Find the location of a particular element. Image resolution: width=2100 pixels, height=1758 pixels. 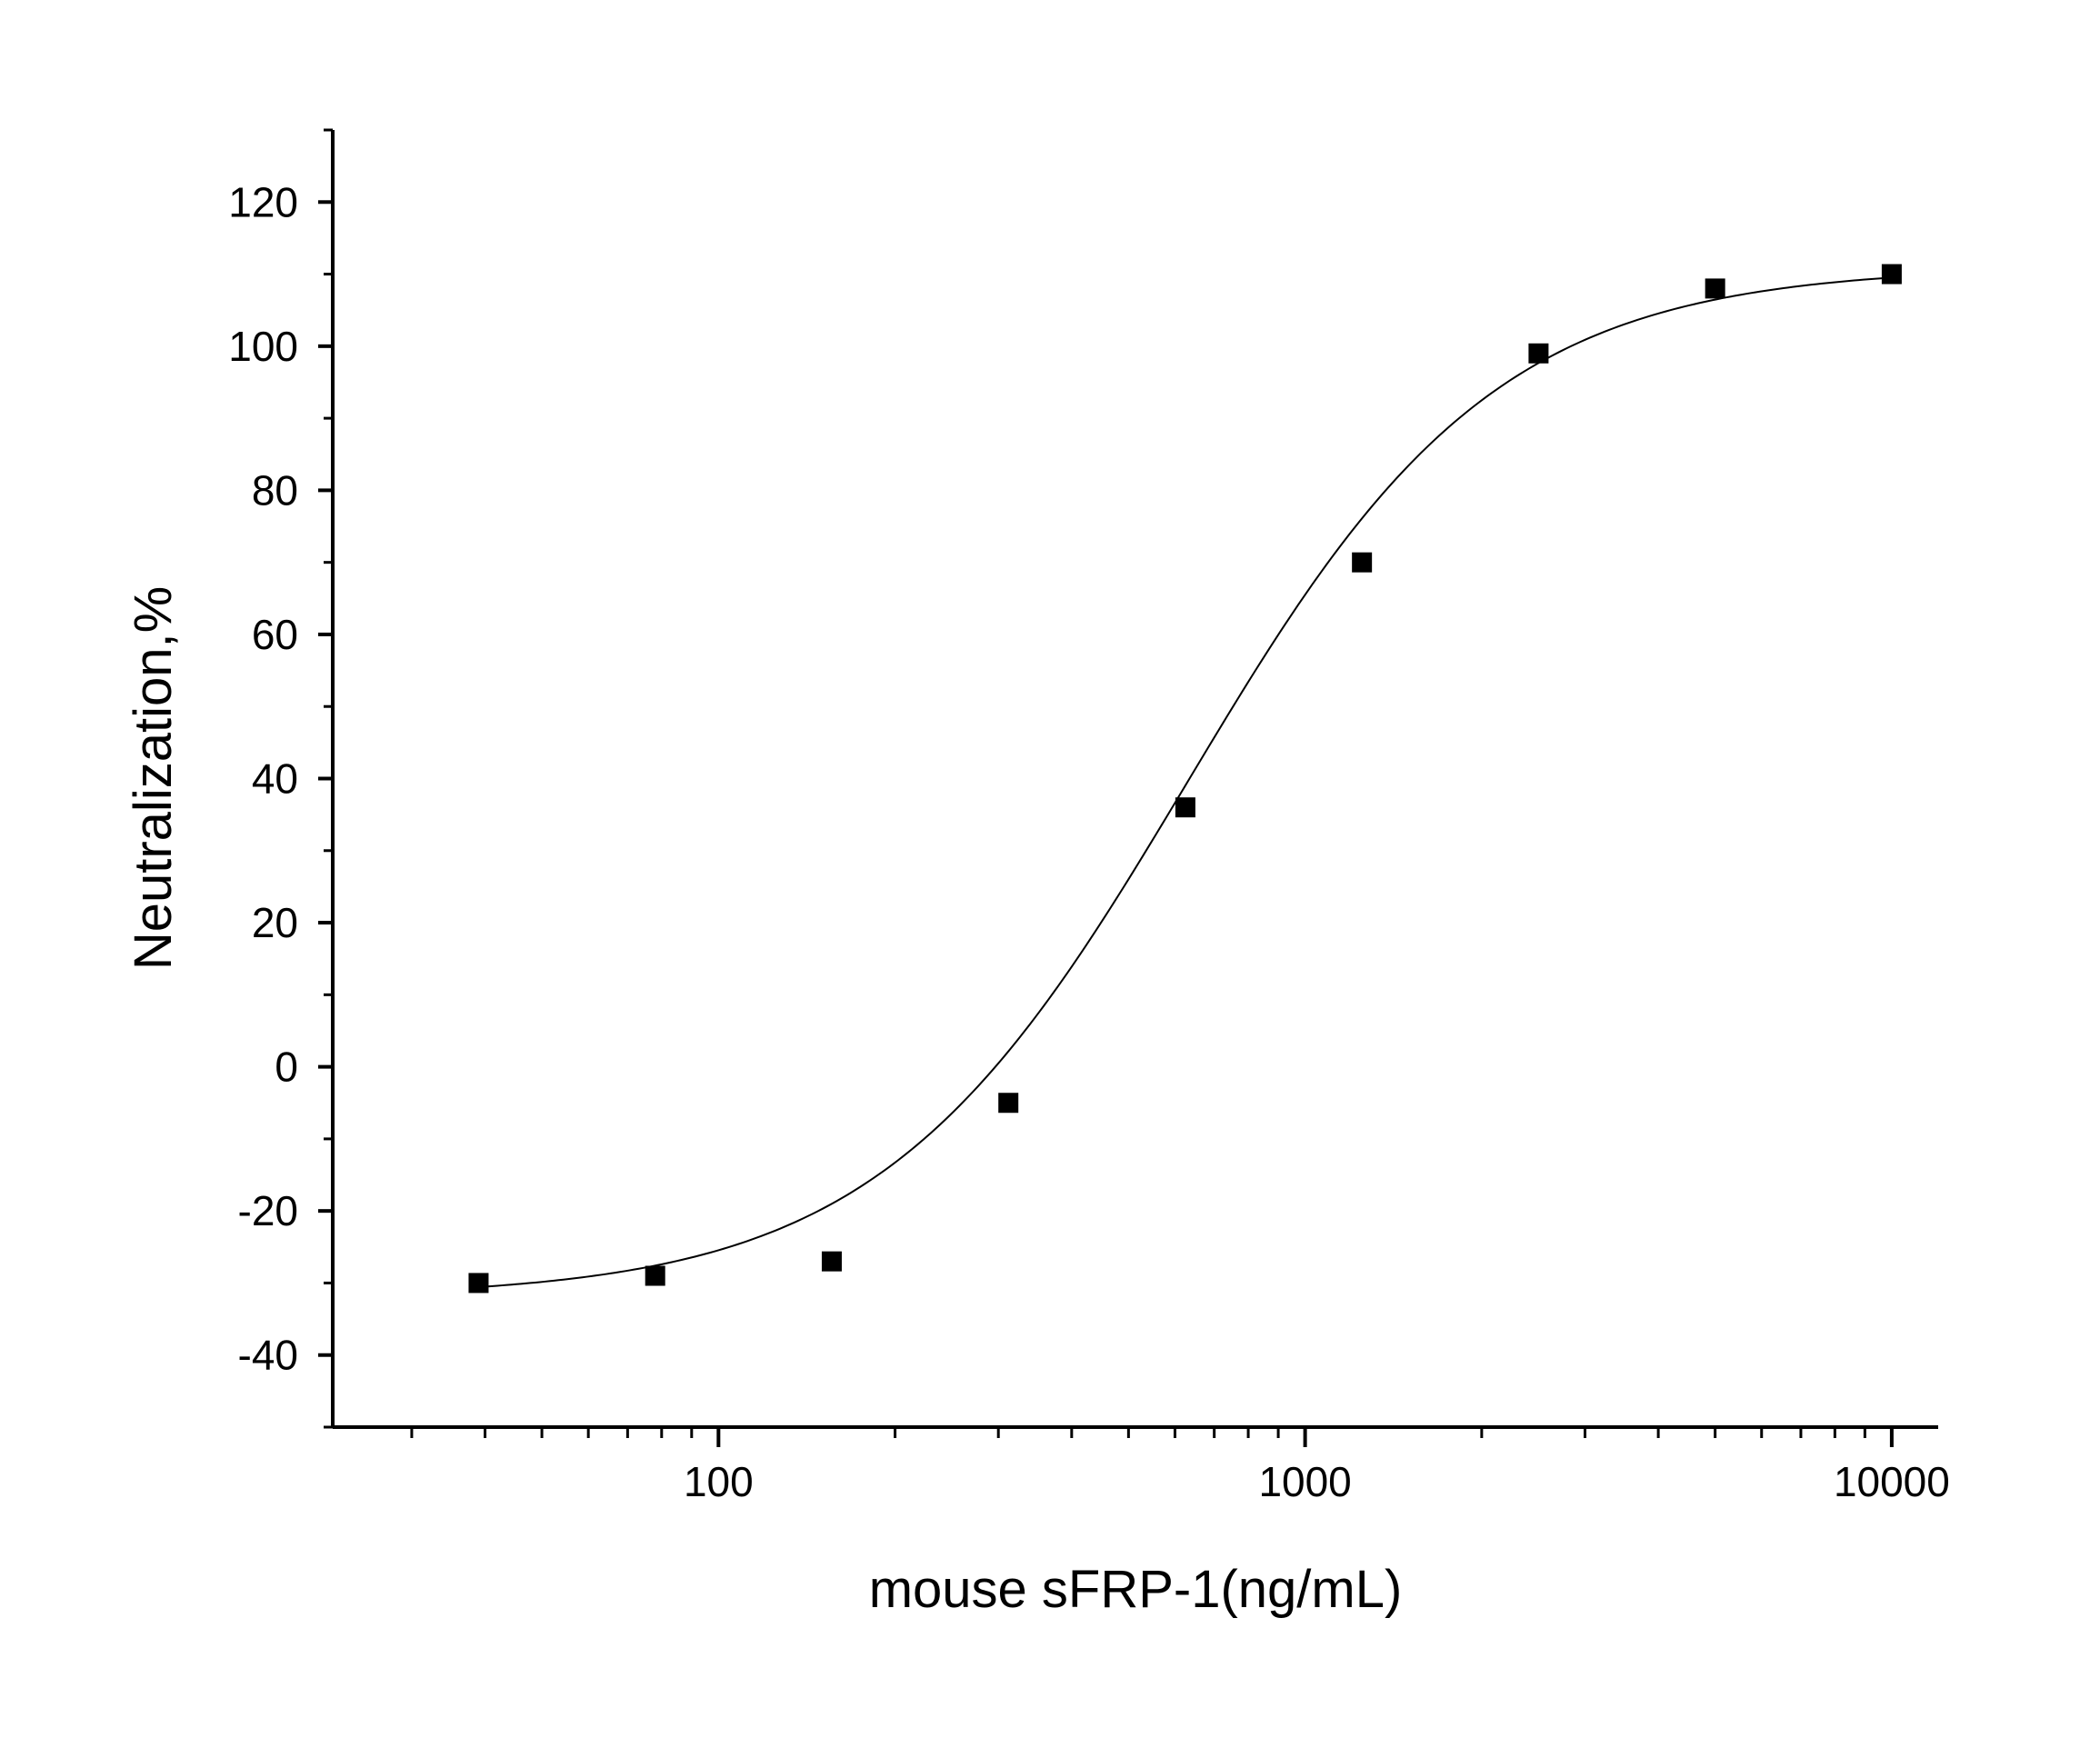

y-tick-label: 60 is located at coordinates (275, 634).